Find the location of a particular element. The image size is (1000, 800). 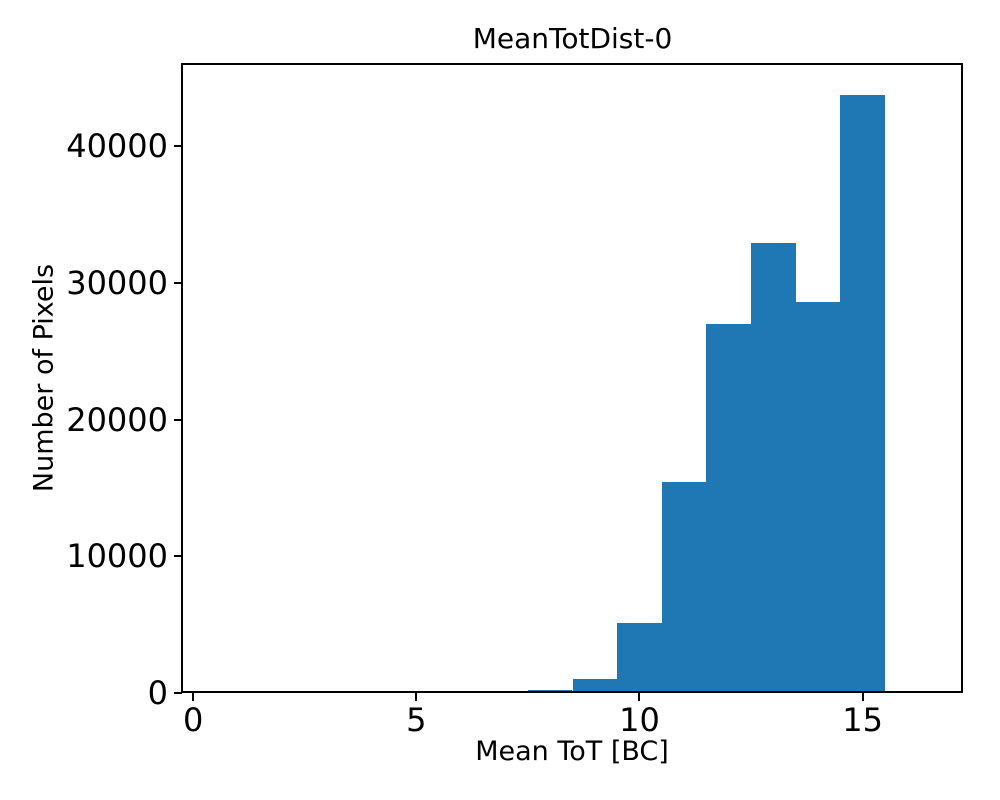

x-axis-label: Mean ToT [BC] is located at coordinates (572, 751).